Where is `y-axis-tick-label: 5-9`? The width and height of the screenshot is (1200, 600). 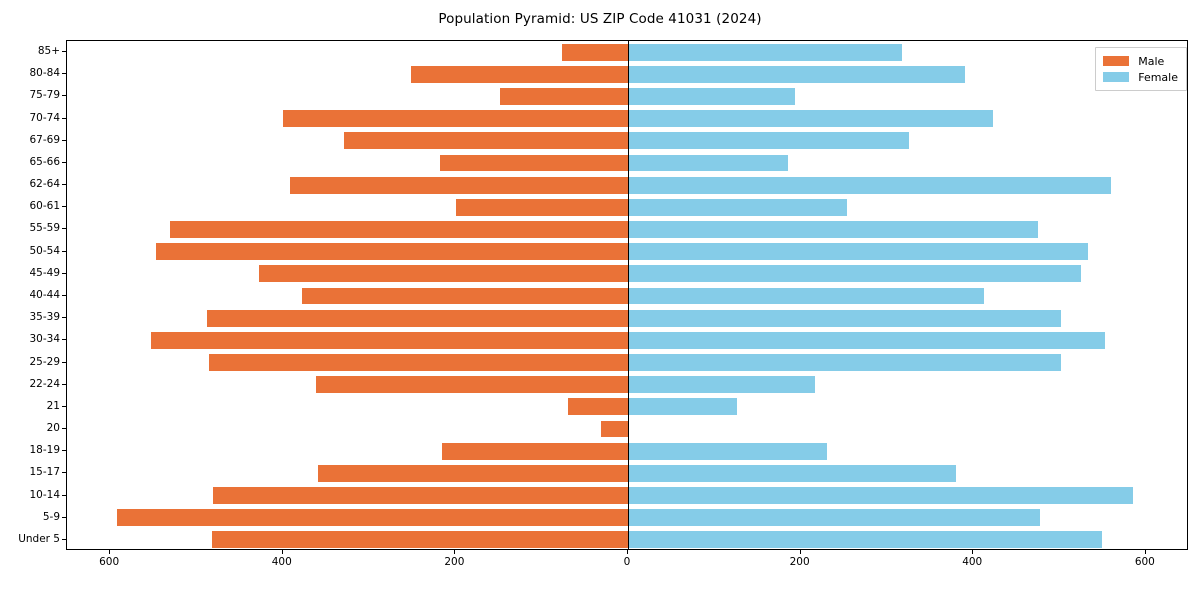 y-axis-tick-label: 5-9 is located at coordinates (51, 516).